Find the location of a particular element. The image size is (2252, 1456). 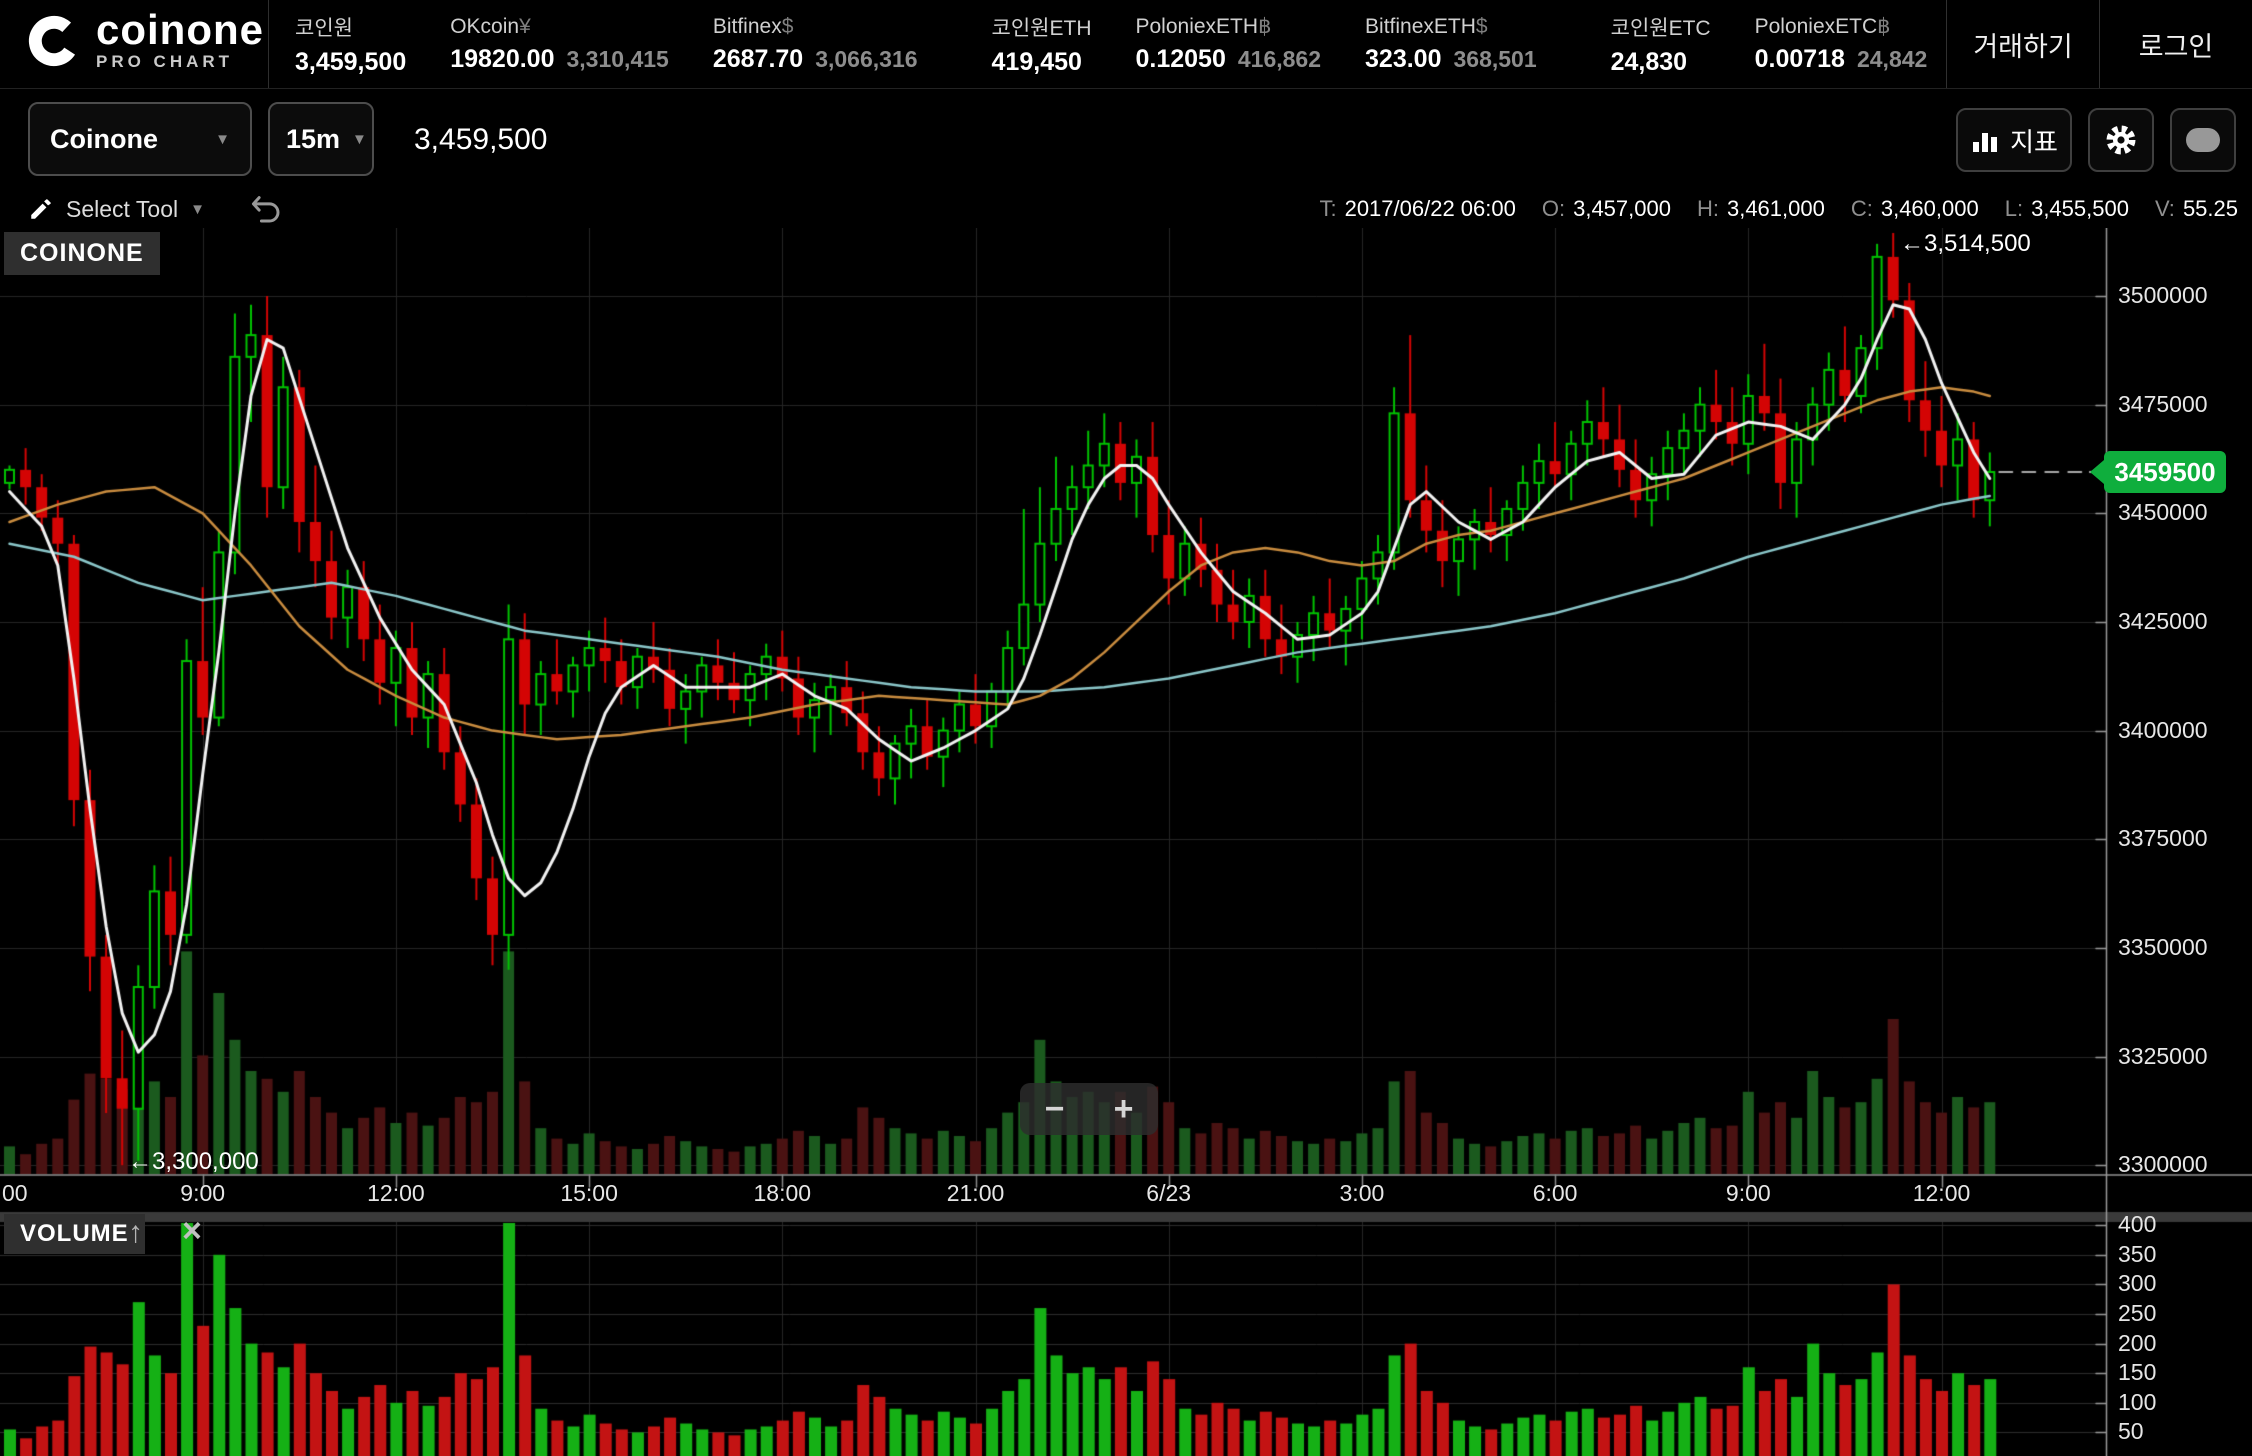

pencil-icon is located at coordinates (41, 209).